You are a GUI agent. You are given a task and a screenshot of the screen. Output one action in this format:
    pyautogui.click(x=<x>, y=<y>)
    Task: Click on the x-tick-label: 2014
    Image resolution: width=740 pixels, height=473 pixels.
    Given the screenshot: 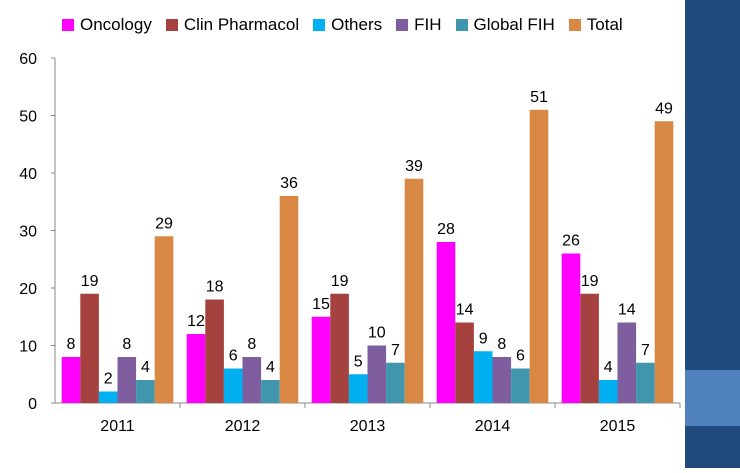 What is the action you would take?
    pyautogui.click(x=493, y=426)
    